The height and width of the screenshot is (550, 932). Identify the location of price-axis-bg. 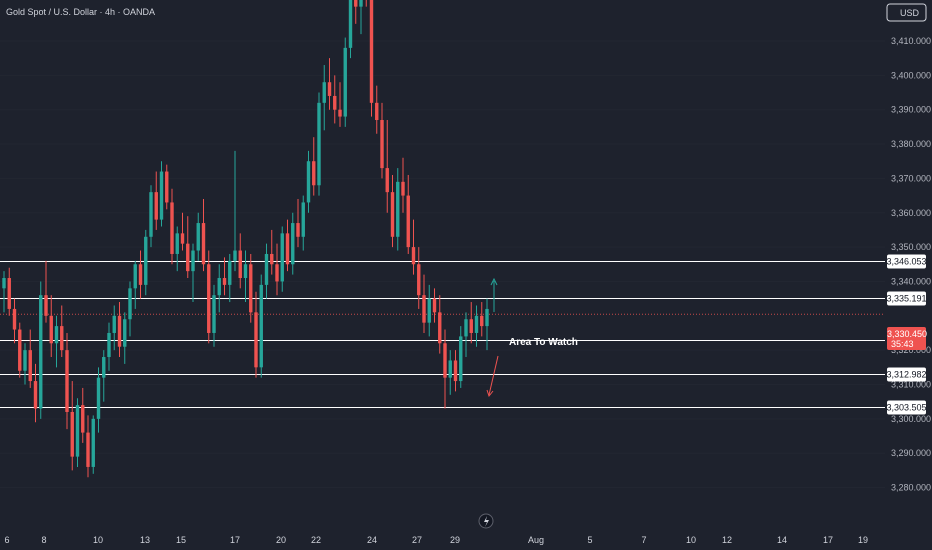
(908, 275).